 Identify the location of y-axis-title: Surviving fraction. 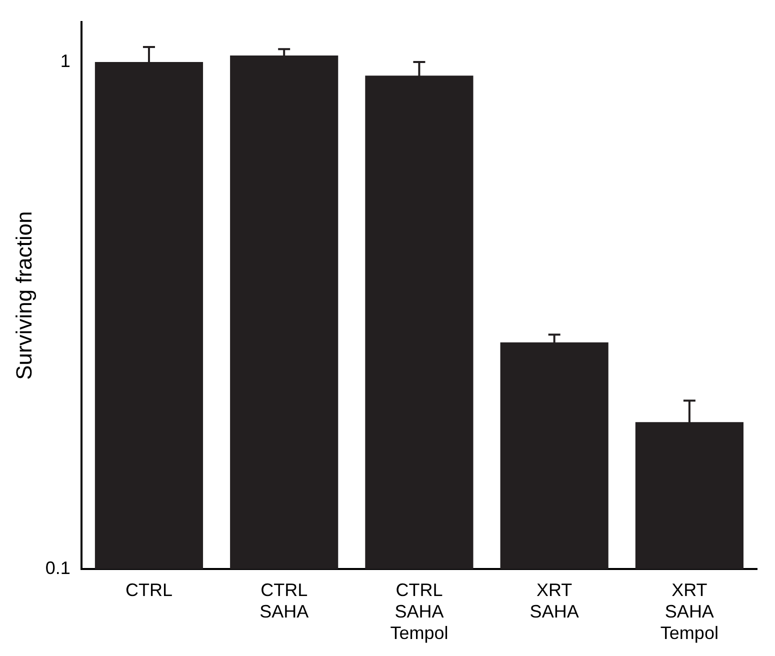
(23, 295).